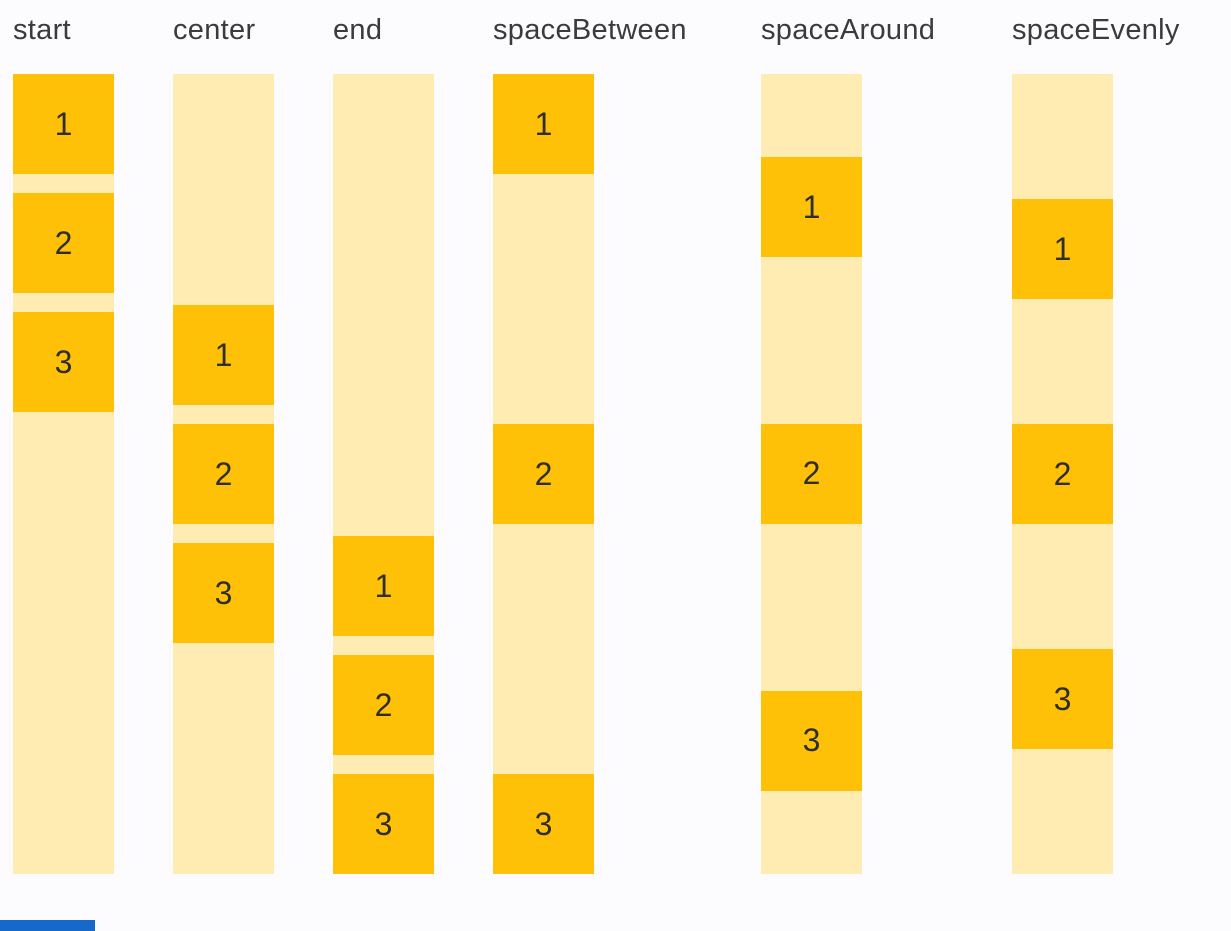 The image size is (1231, 931). I want to click on column-label-start: start, so click(42, 30).